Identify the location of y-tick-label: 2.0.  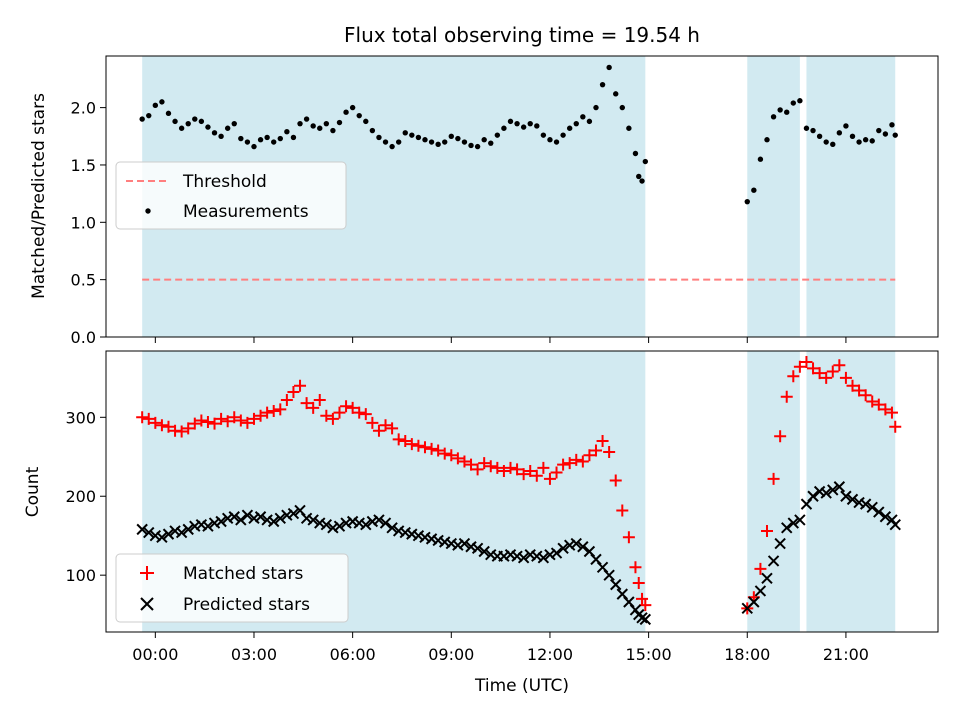
(83, 108).